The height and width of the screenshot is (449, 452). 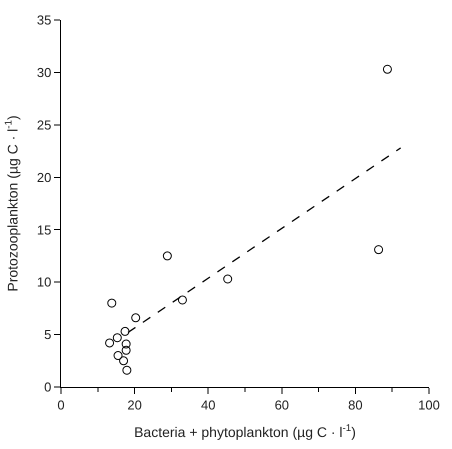 I want to click on x-tick-label: 100, so click(x=429, y=405).